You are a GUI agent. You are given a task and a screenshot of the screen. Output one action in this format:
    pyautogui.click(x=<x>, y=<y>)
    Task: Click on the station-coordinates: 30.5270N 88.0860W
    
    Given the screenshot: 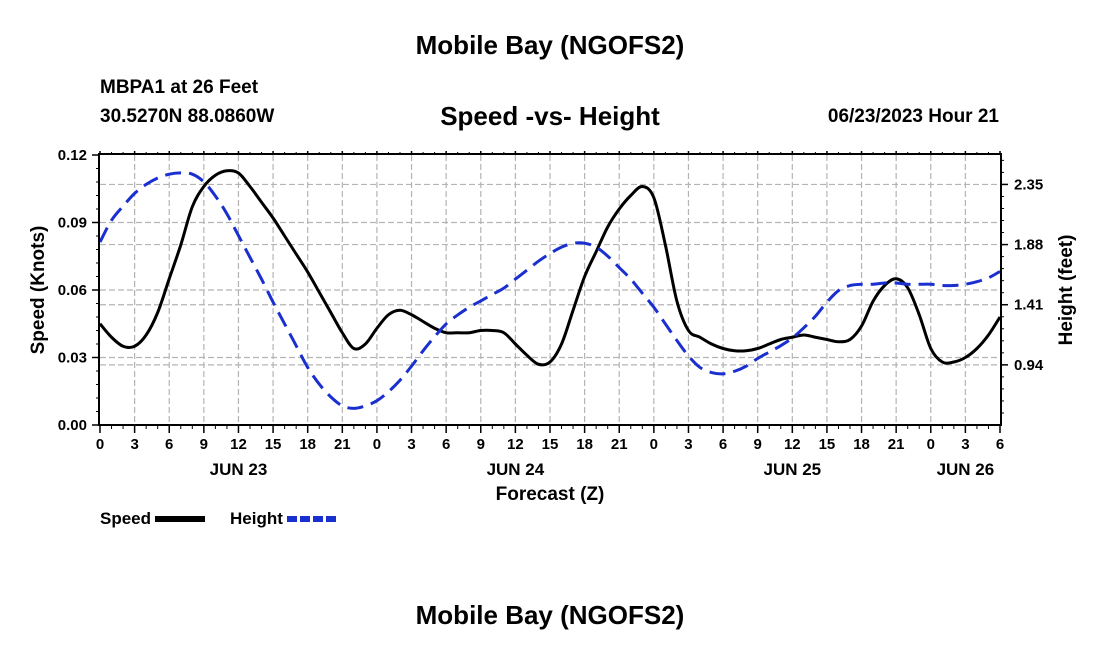 What is the action you would take?
    pyautogui.click(x=187, y=116)
    